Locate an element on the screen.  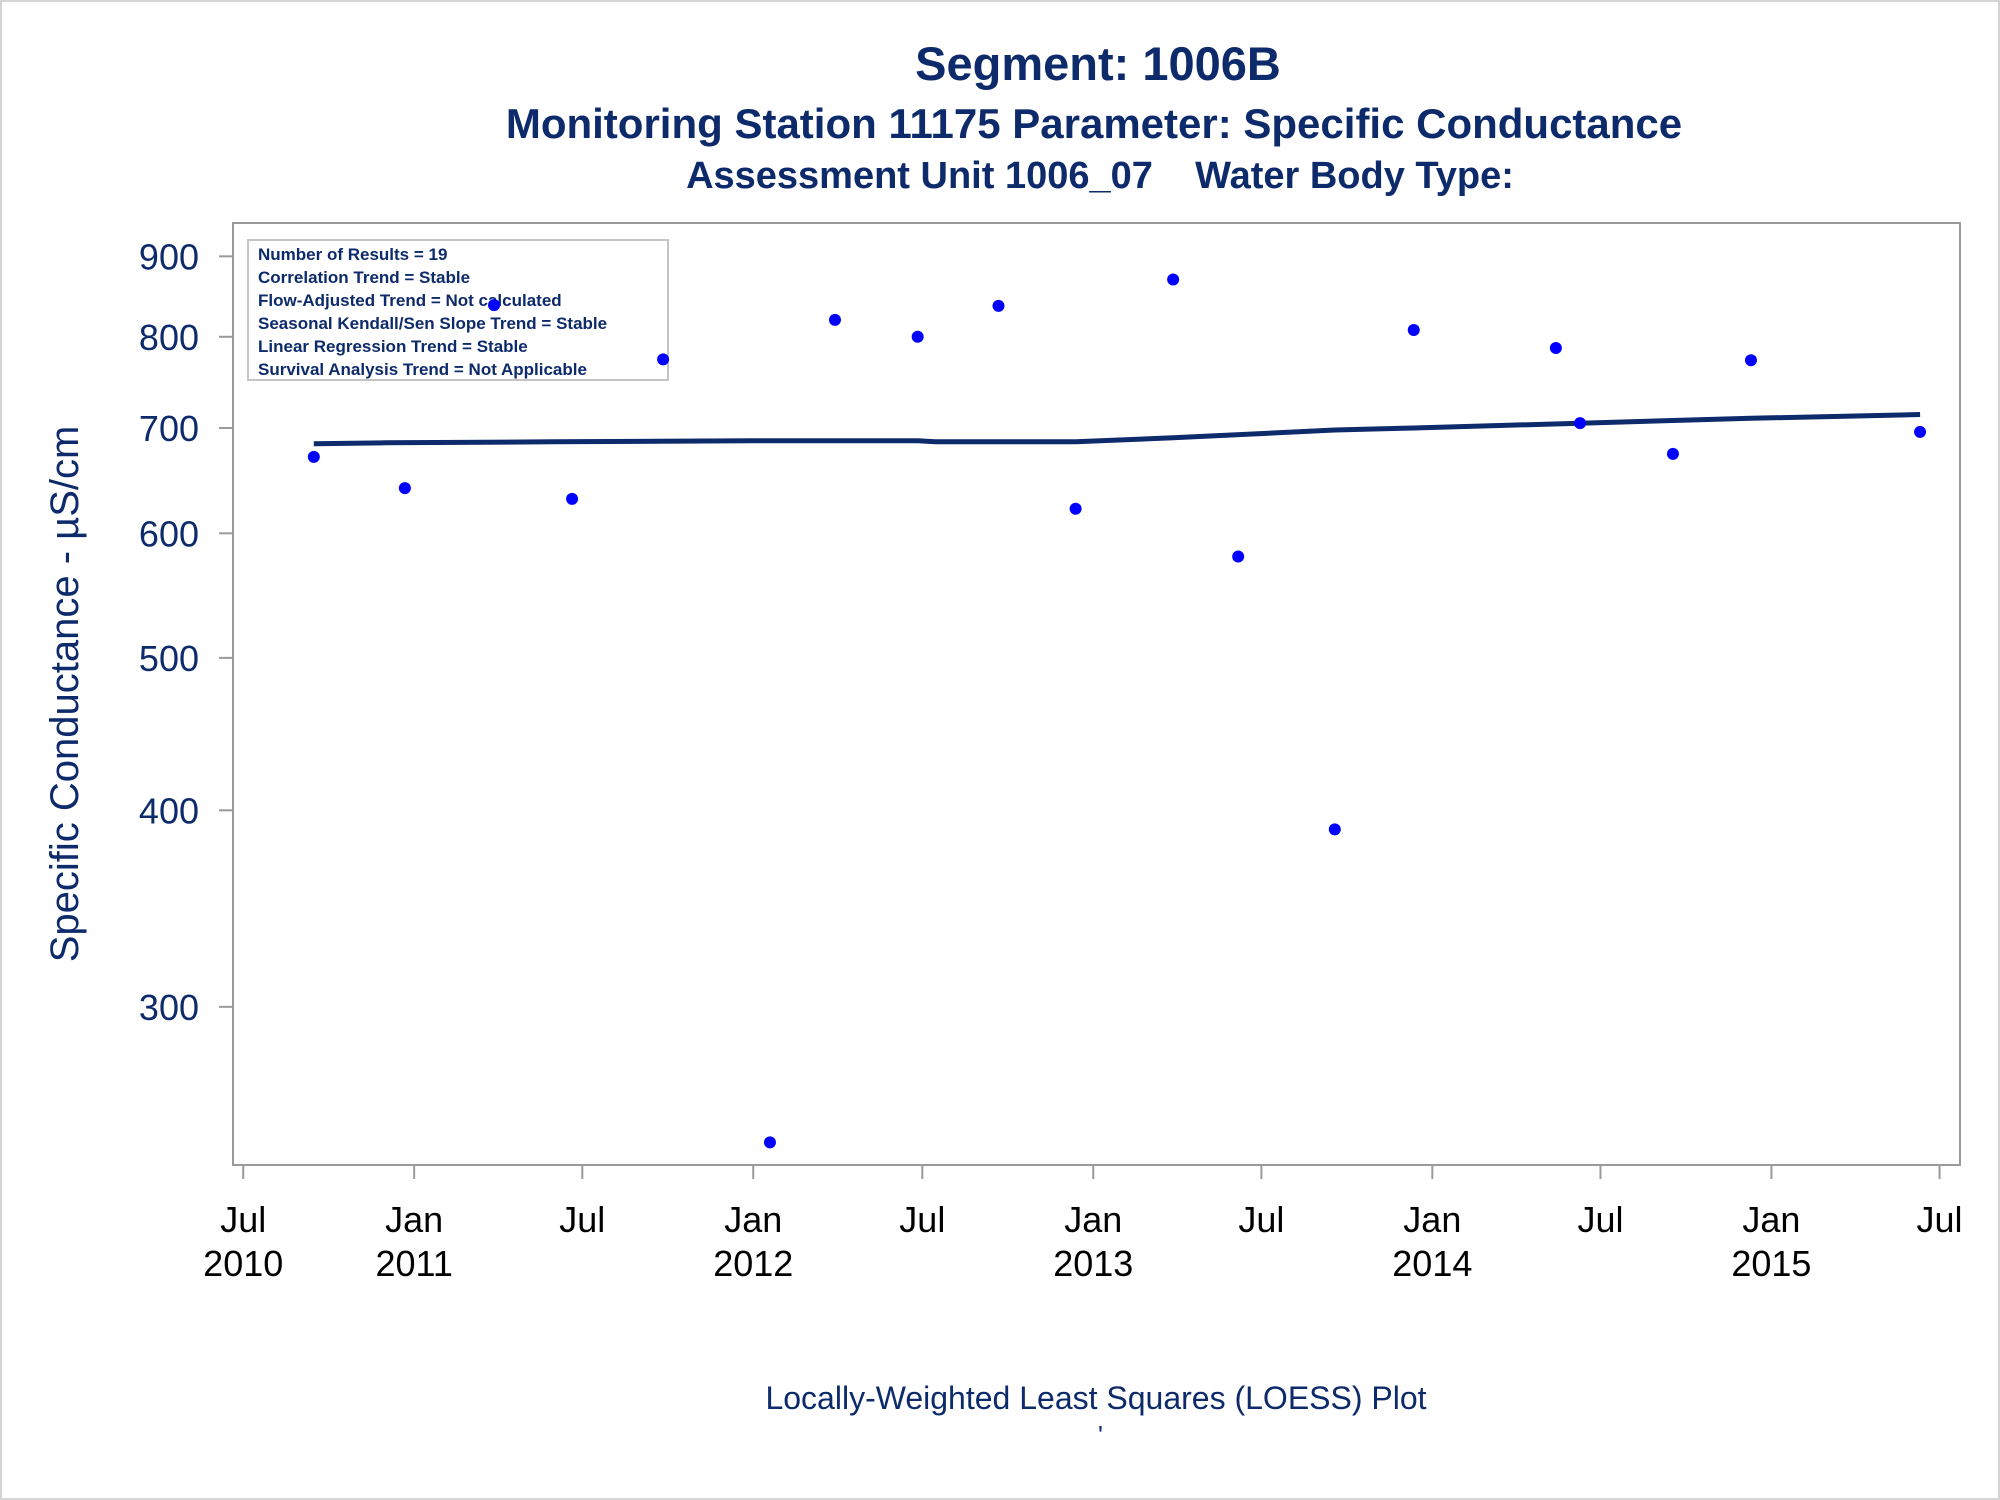
x-tick-year-label: 2015 is located at coordinates (1771, 1263).